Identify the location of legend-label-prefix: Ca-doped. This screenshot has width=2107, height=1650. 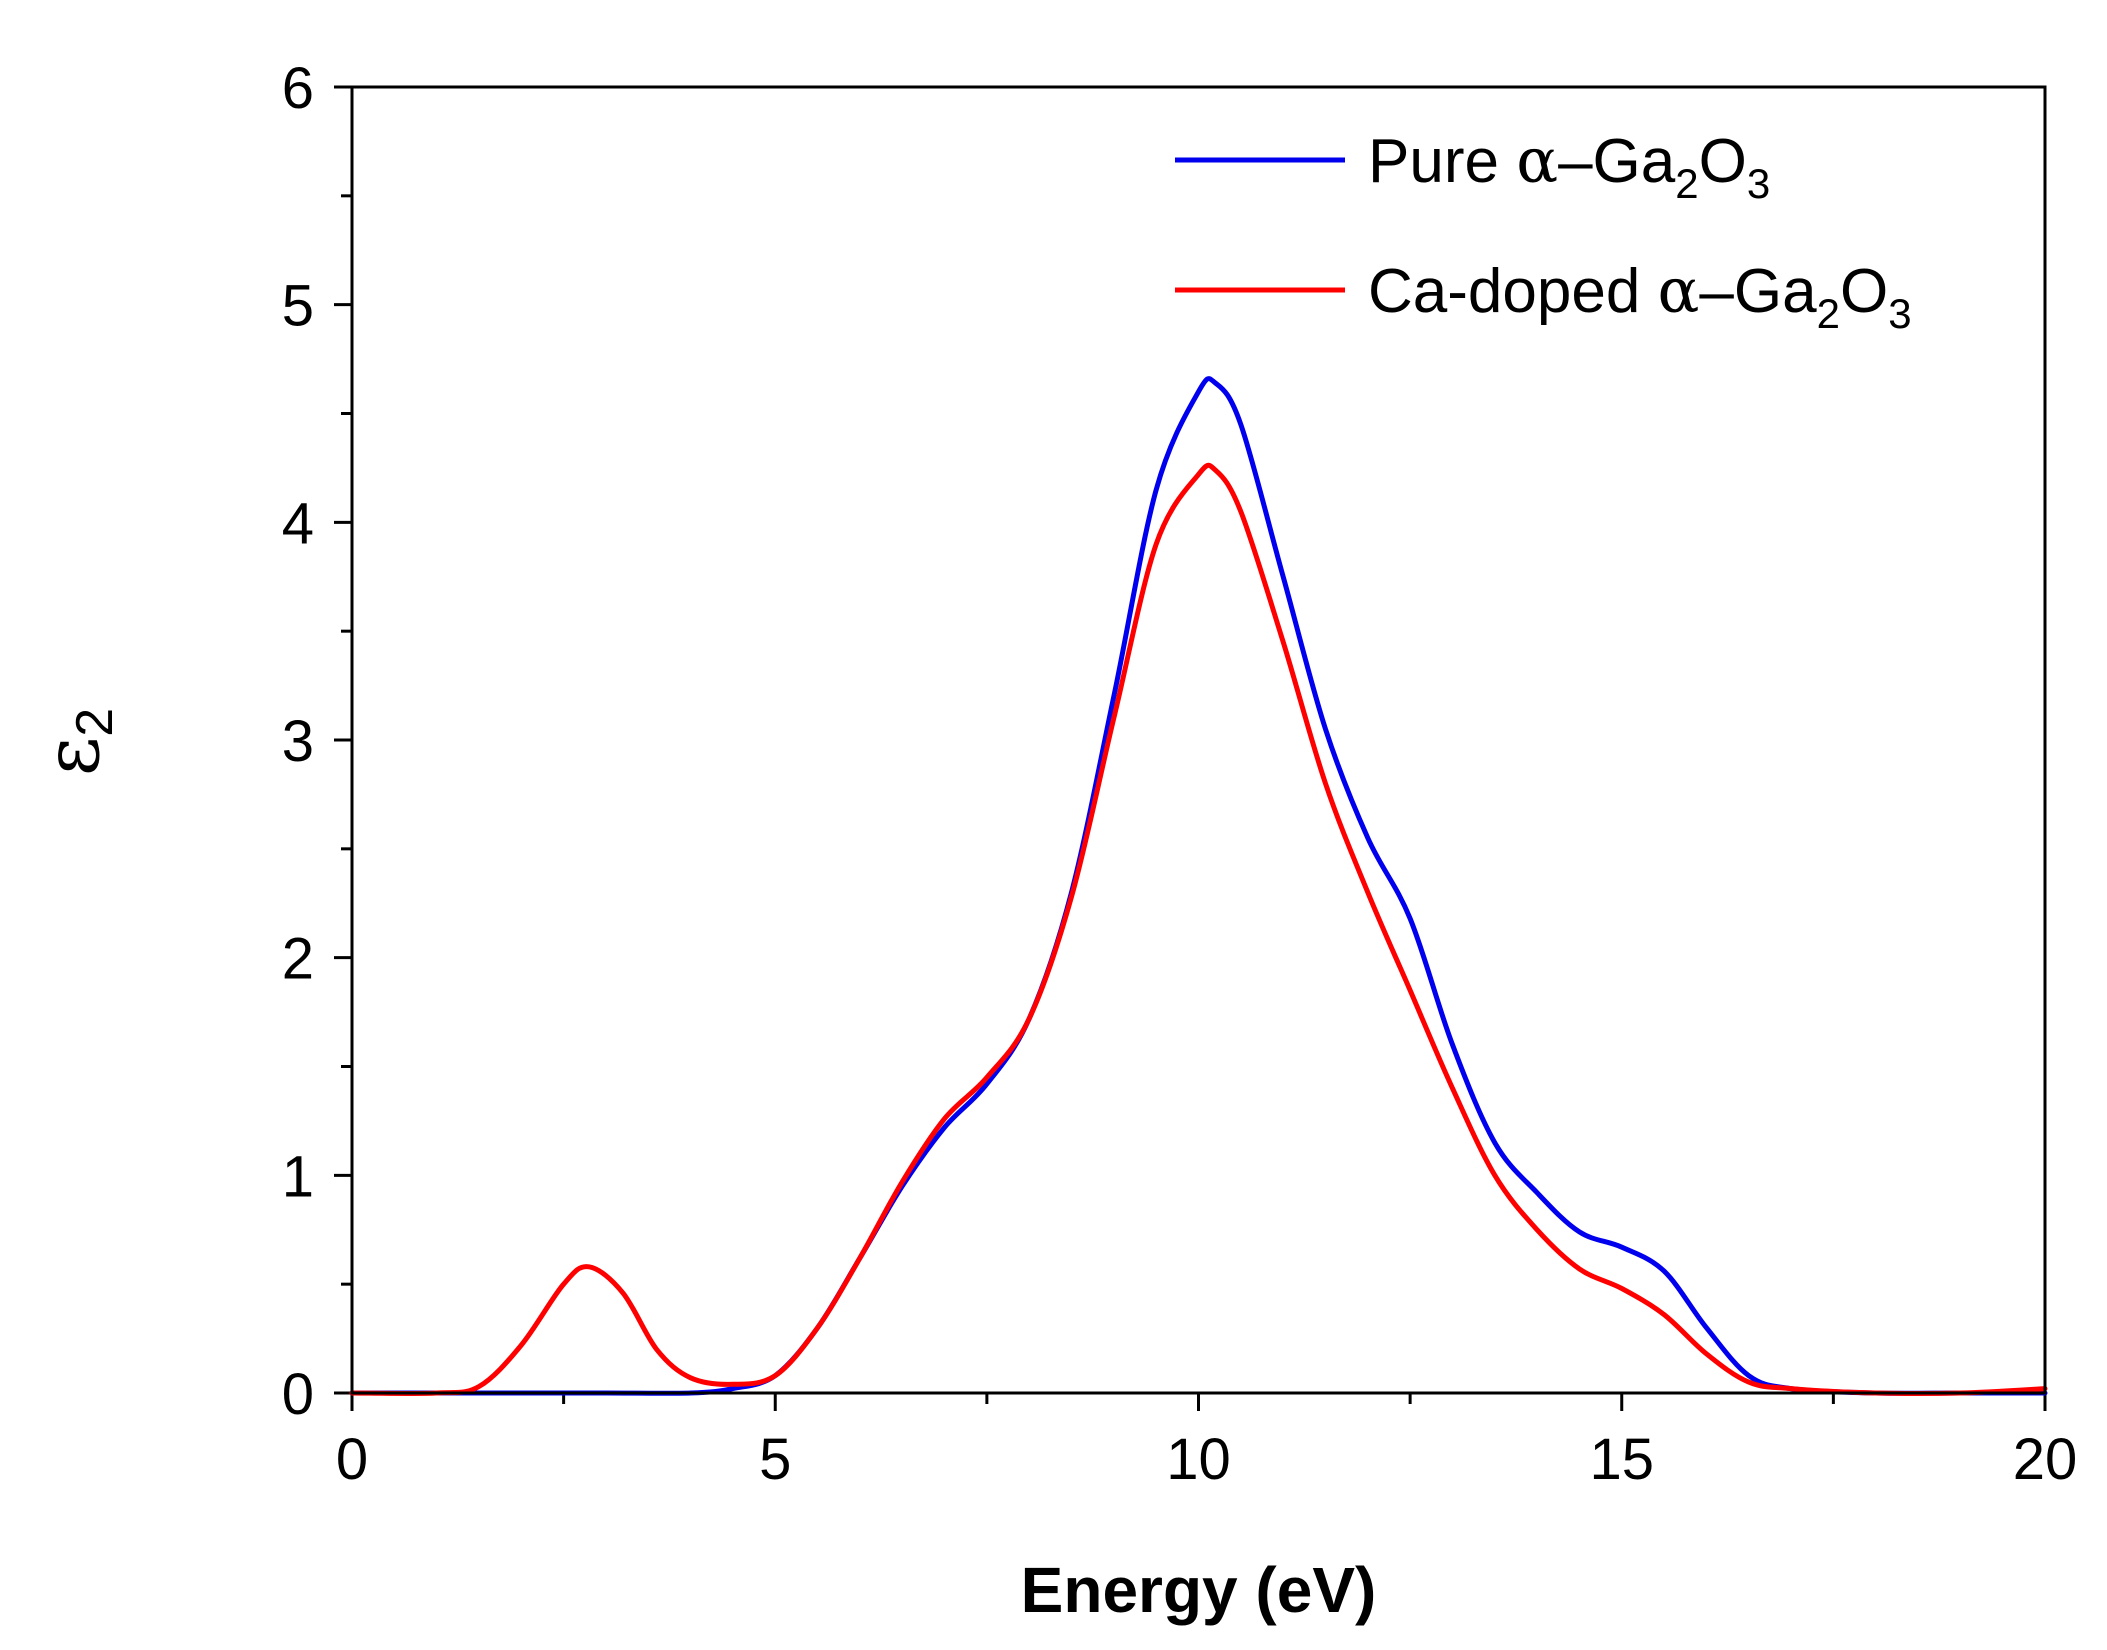
(1513, 291).